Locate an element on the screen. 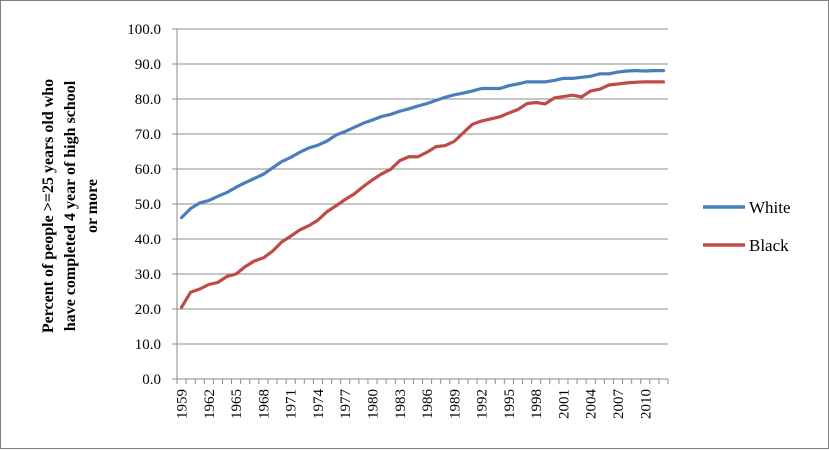  y-tick-label: 10.0 is located at coordinates (148, 345).